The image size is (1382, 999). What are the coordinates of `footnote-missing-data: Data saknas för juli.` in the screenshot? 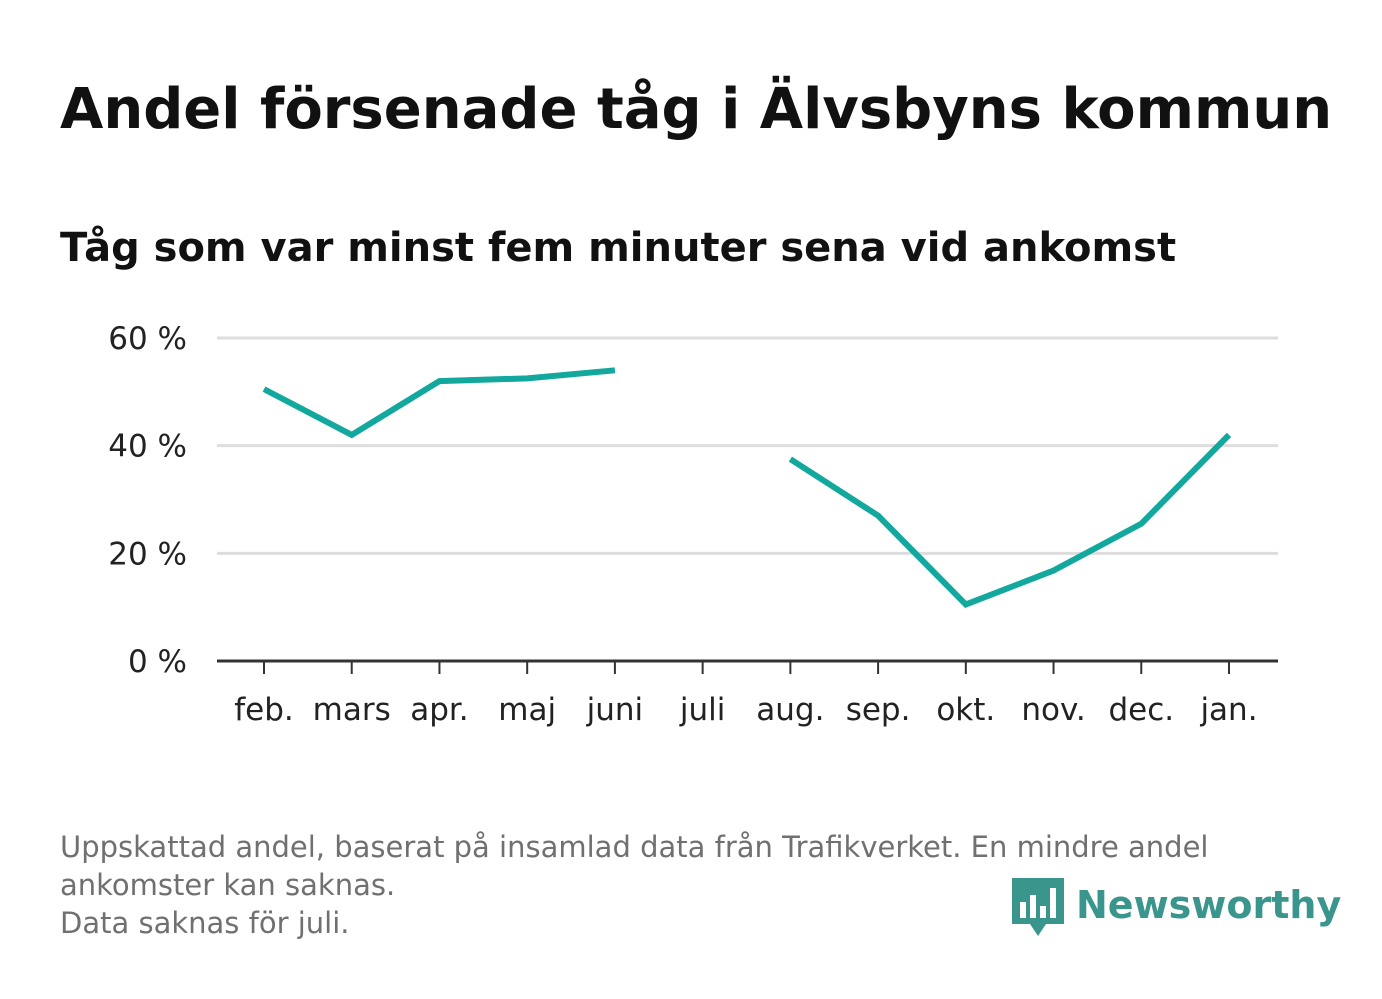 It's located at (205, 923).